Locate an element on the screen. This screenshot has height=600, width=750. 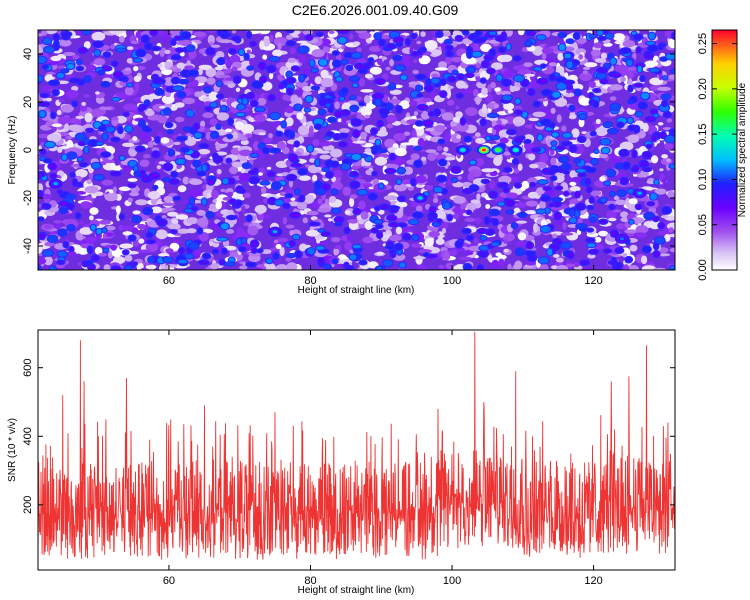
colorbar-gradient is located at coordinates (724, 150).